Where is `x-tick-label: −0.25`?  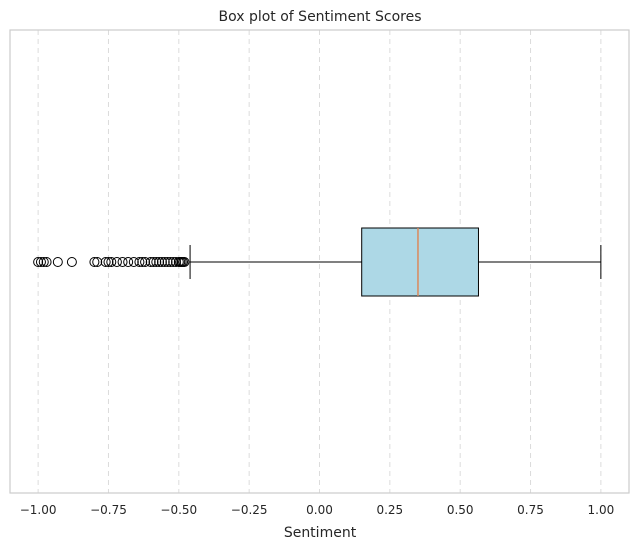
x-tick-label: −0.25 is located at coordinates (249, 510).